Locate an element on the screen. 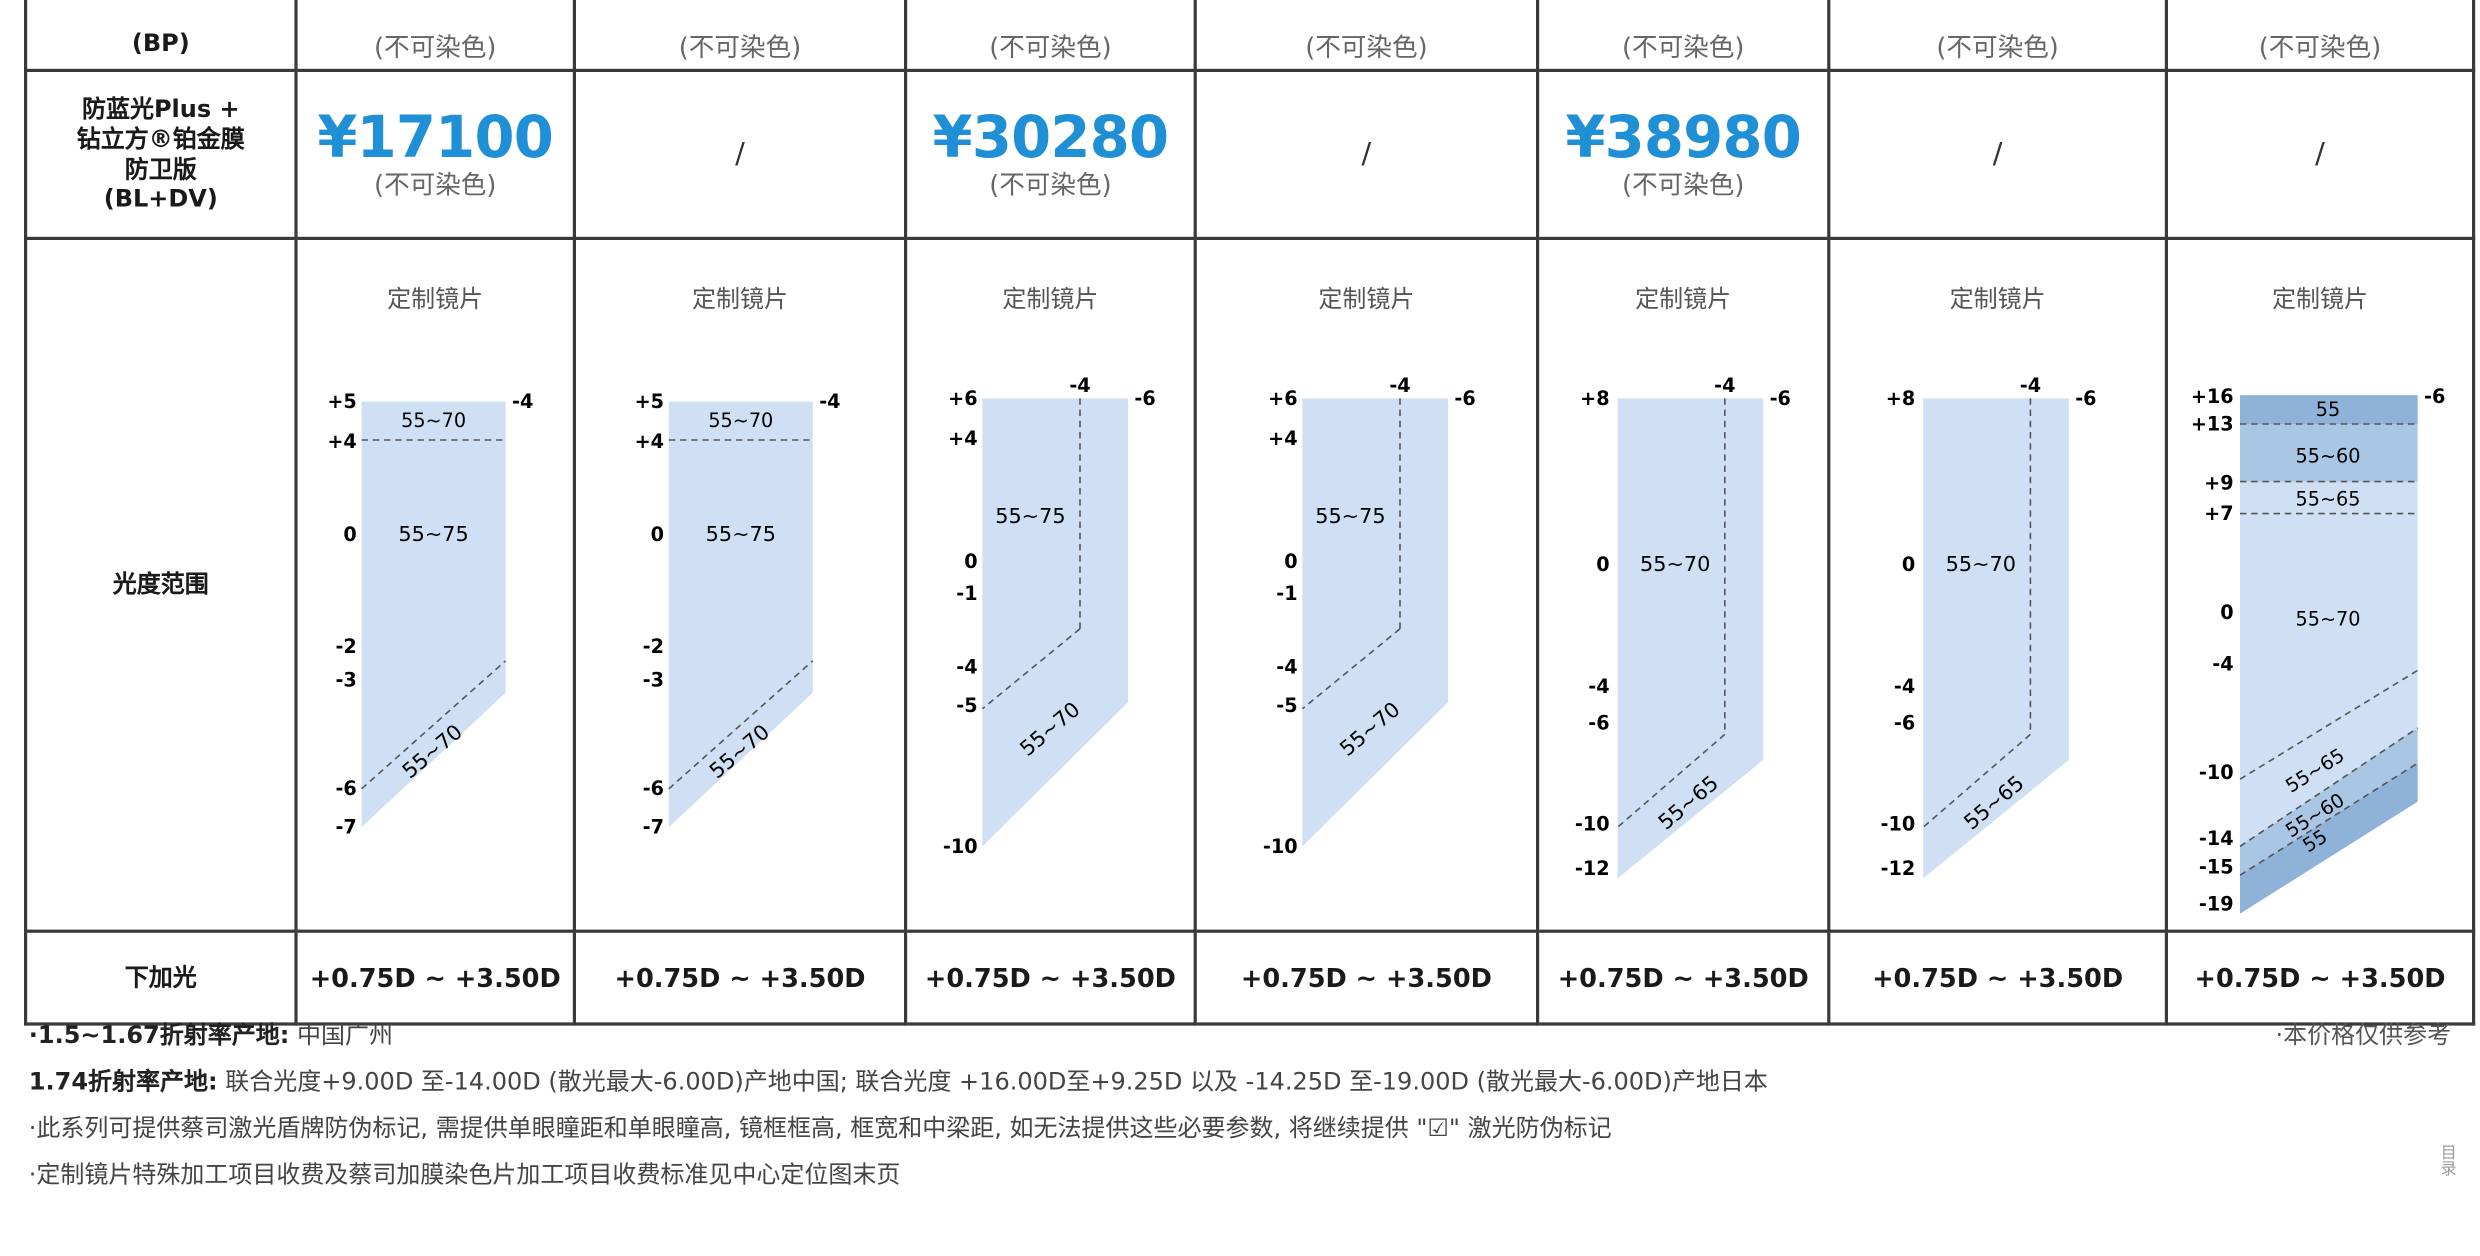  footnote-origin-1: ·1.5~1.67折射率产地: 中国广州 is located at coordinates (211, 1035).